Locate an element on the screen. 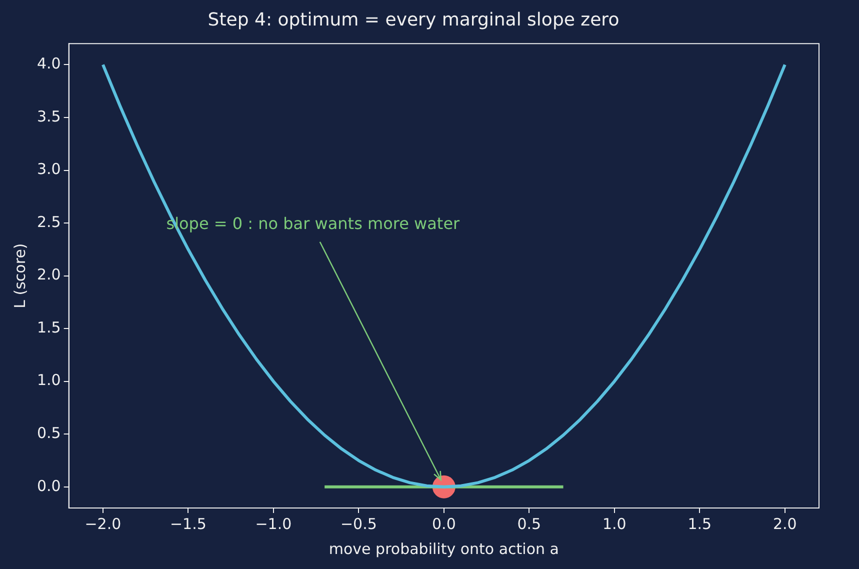 The height and width of the screenshot is (569, 859). x-tick-label: 1.0 is located at coordinates (614, 523).